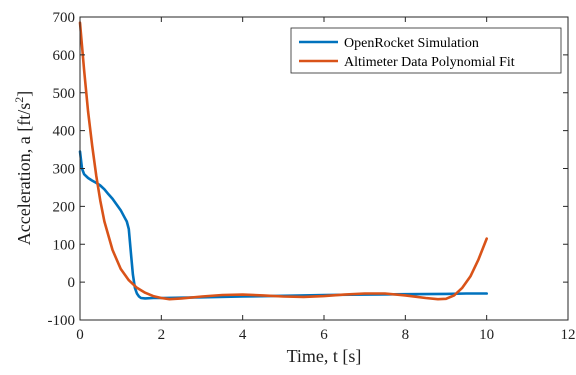 This screenshot has height=375, width=576. Describe the element at coordinates (80, 335) in the screenshot. I see `x-tick-label-0: 0` at that location.